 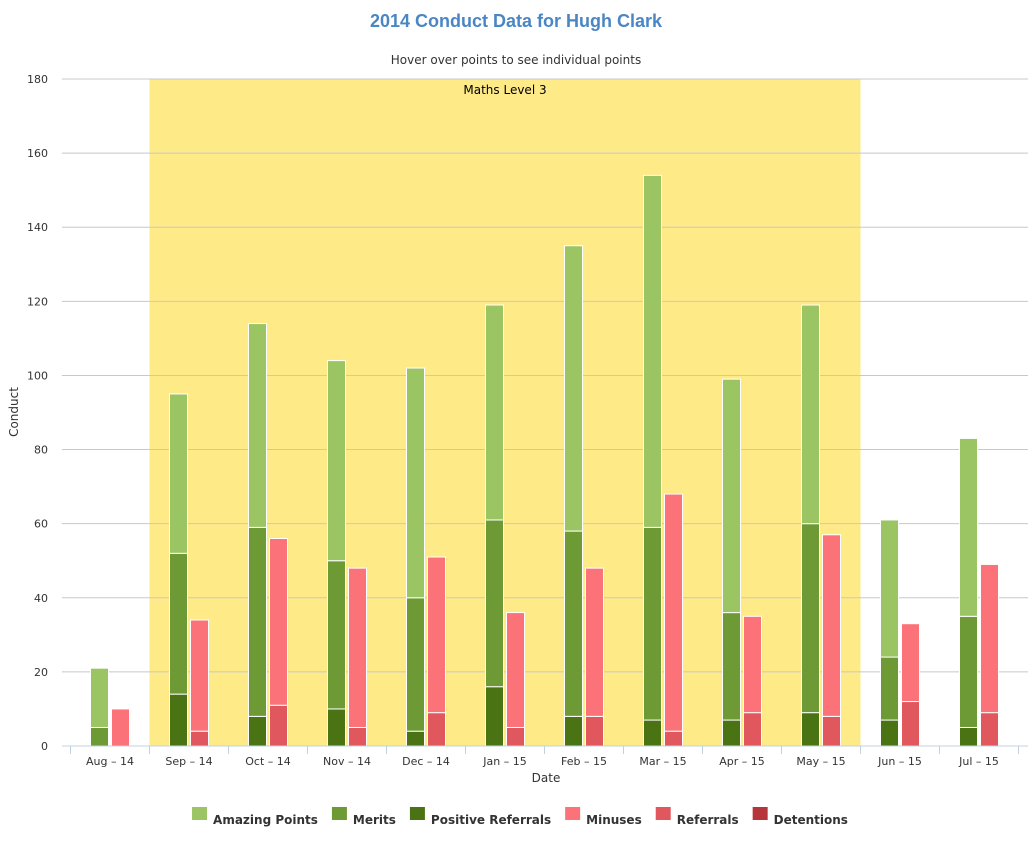 What do you see at coordinates (41, 598) in the screenshot?
I see `y-tick-label: 40` at bounding box center [41, 598].